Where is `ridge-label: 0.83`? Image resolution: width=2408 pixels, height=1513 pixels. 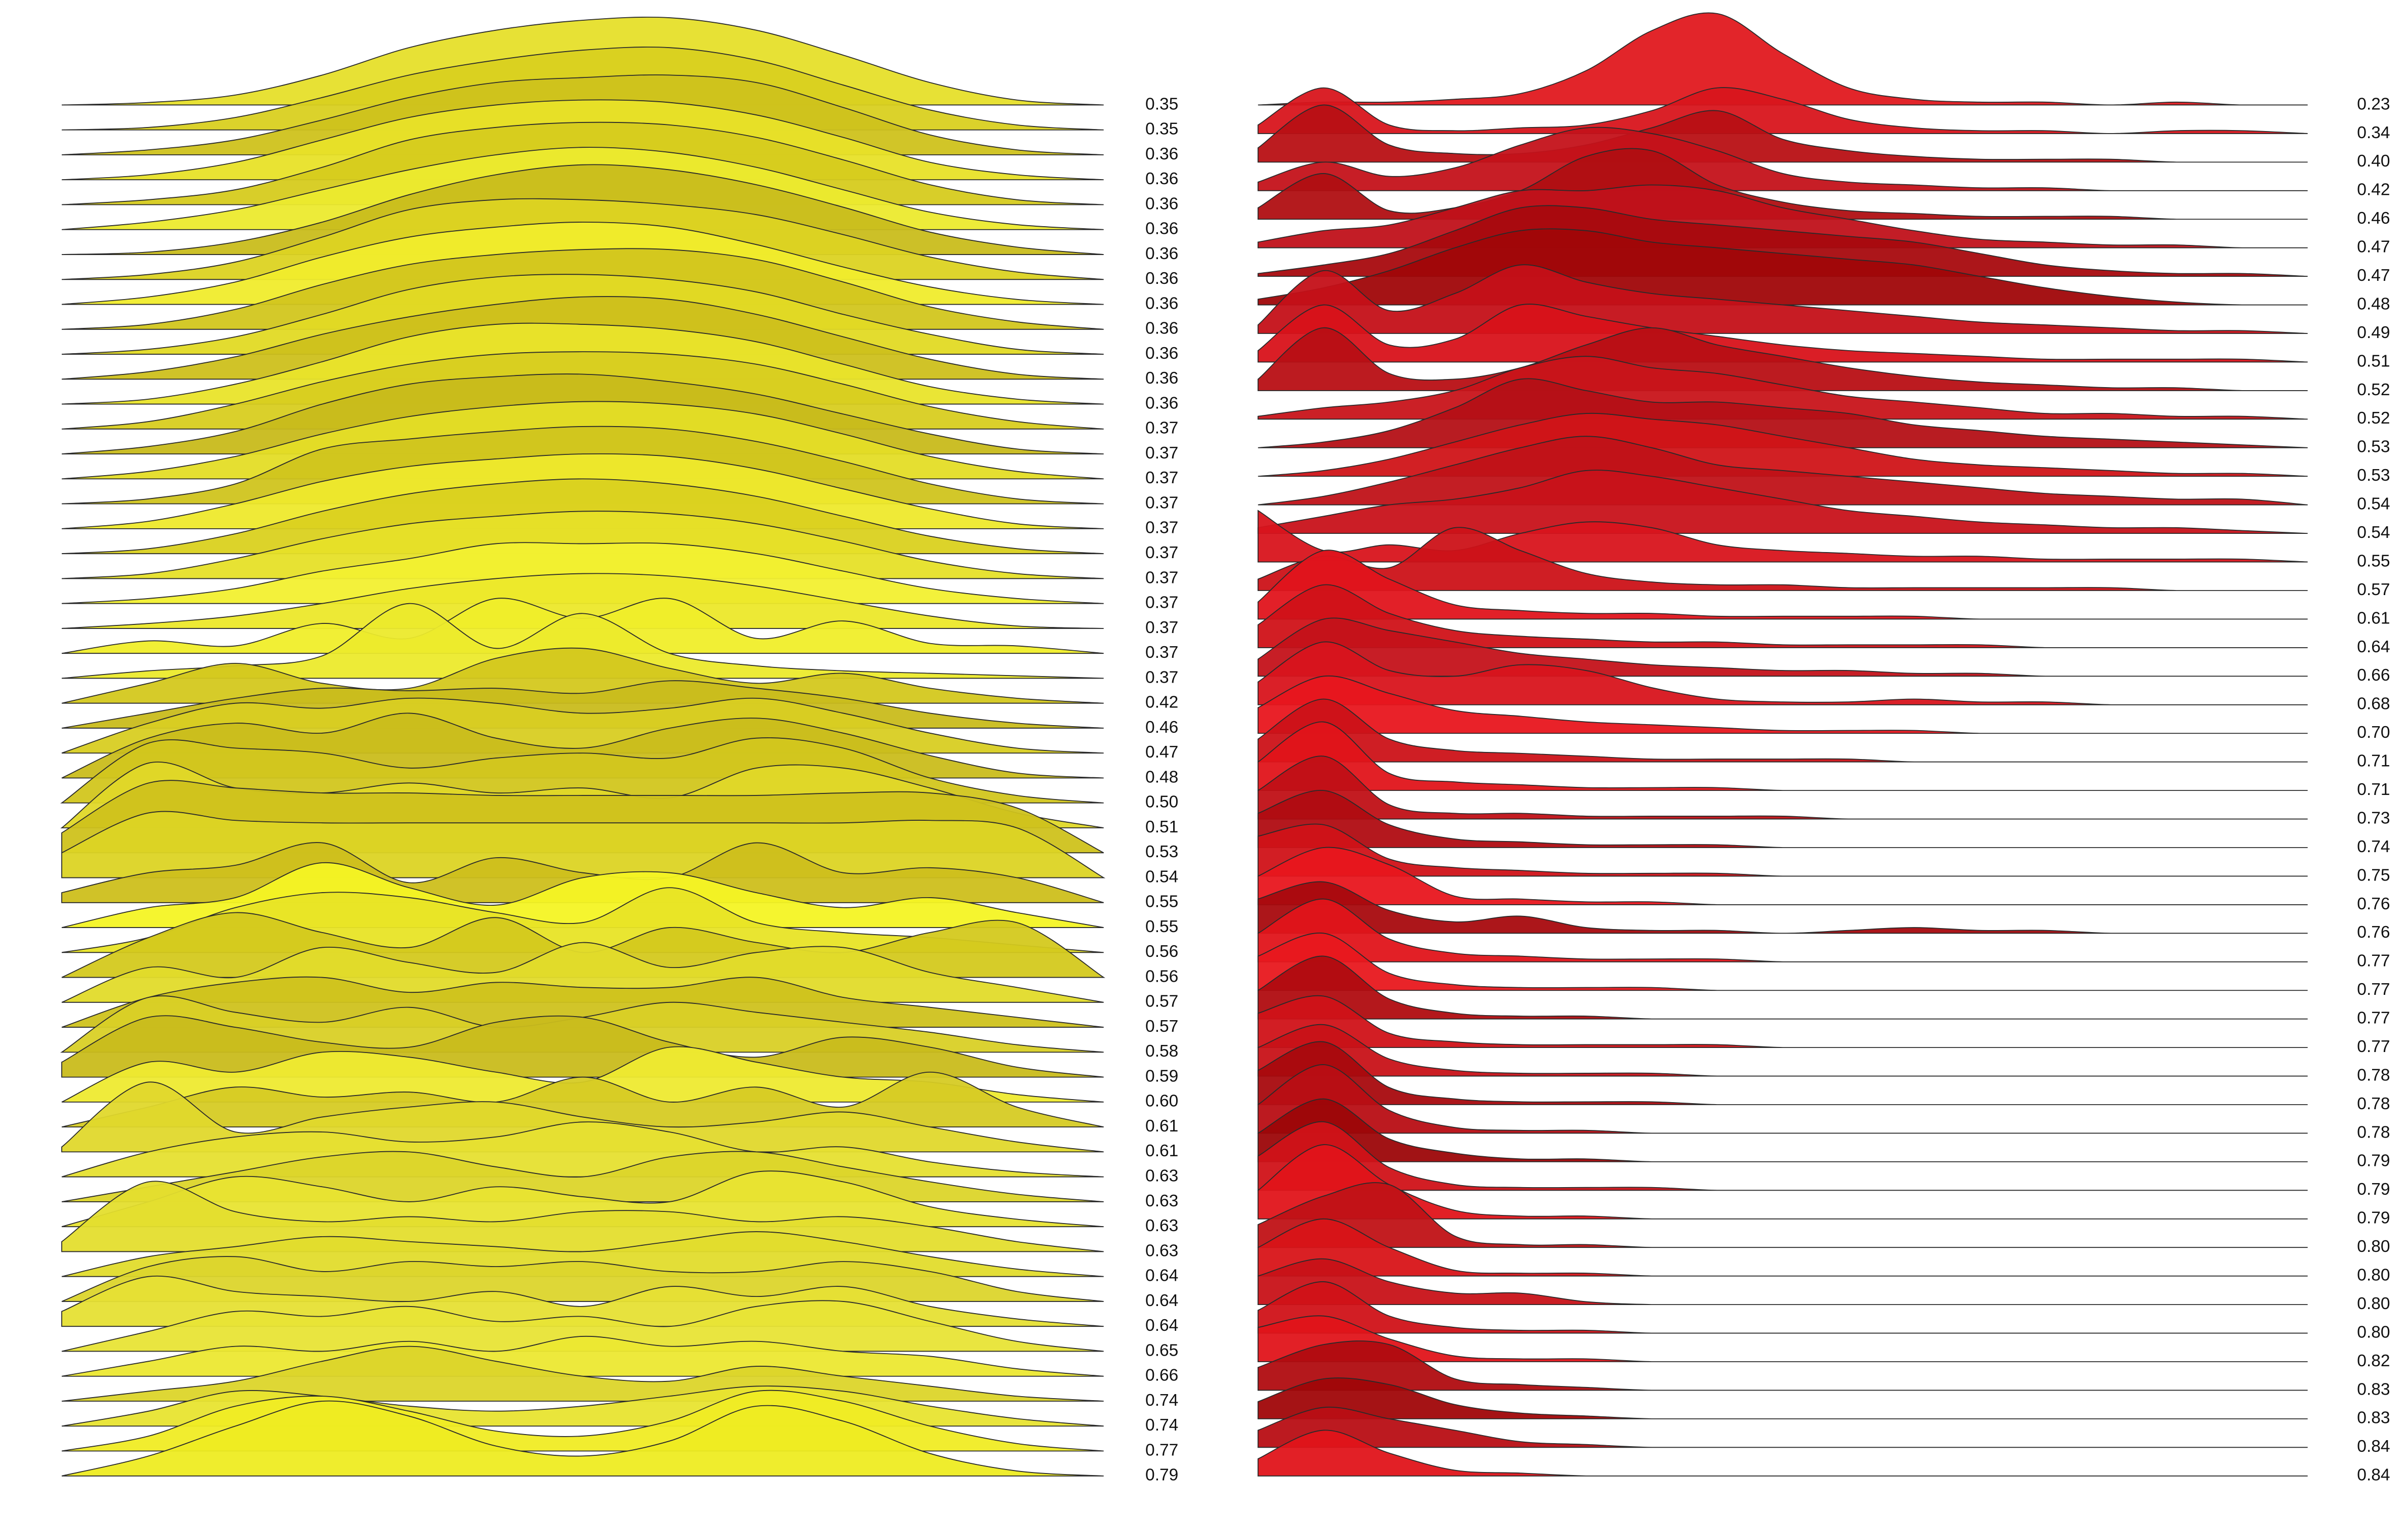
ridge-label: 0.83 is located at coordinates (2373, 1389).